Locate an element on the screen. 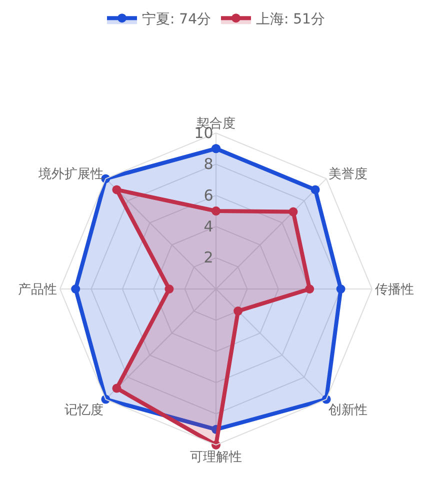 Image resolution: width=432 pixels, height=498 pixels. spoke-label: 美誉度 is located at coordinates (348, 174).